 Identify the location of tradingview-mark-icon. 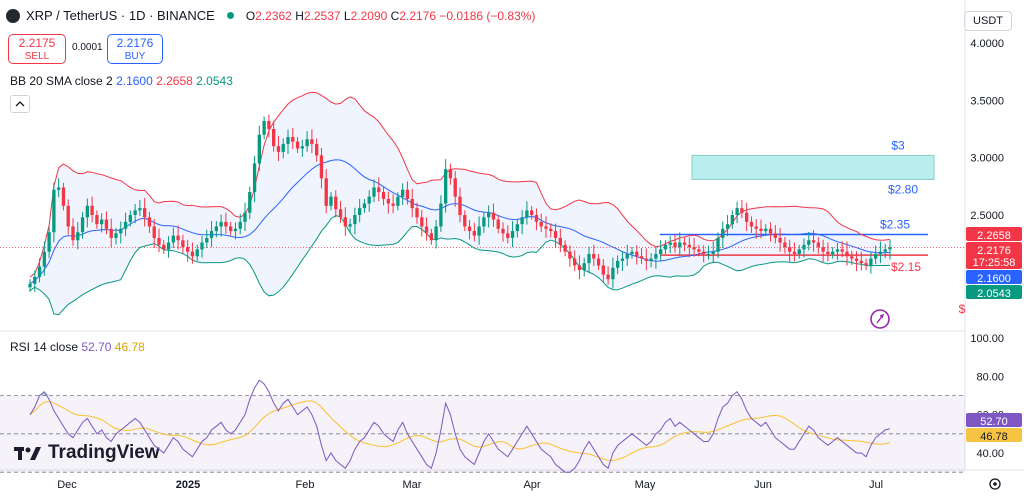
(27, 453).